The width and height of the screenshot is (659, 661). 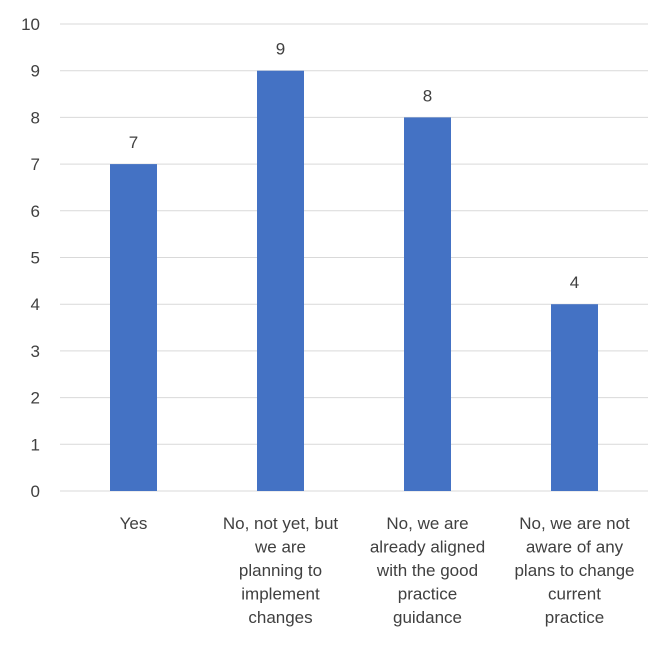 I want to click on x-category-label-line: aware of any, so click(x=575, y=547).